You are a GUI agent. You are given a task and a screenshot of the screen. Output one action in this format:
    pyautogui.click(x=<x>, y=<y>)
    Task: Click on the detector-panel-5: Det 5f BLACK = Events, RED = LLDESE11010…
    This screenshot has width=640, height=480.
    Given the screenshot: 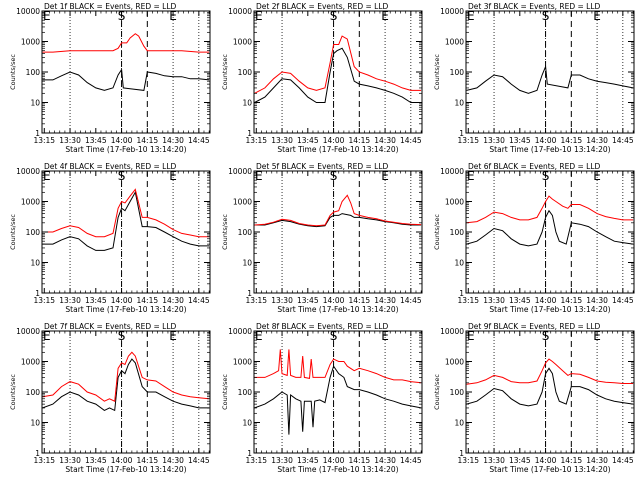 What is the action you would take?
    pyautogui.click(x=322, y=238)
    